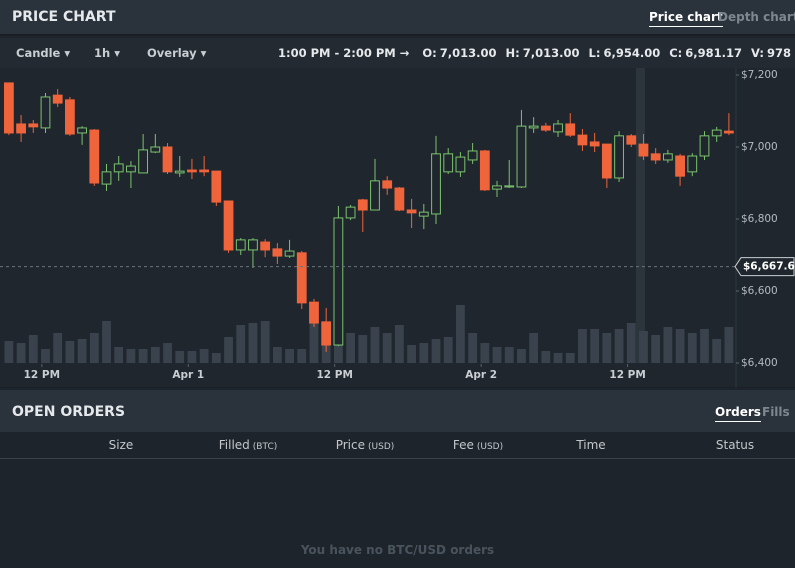 Image resolution: width=795 pixels, height=568 pixels. Describe the element at coordinates (365, 445) in the screenshot. I see `column-header: Price (USD)` at that location.